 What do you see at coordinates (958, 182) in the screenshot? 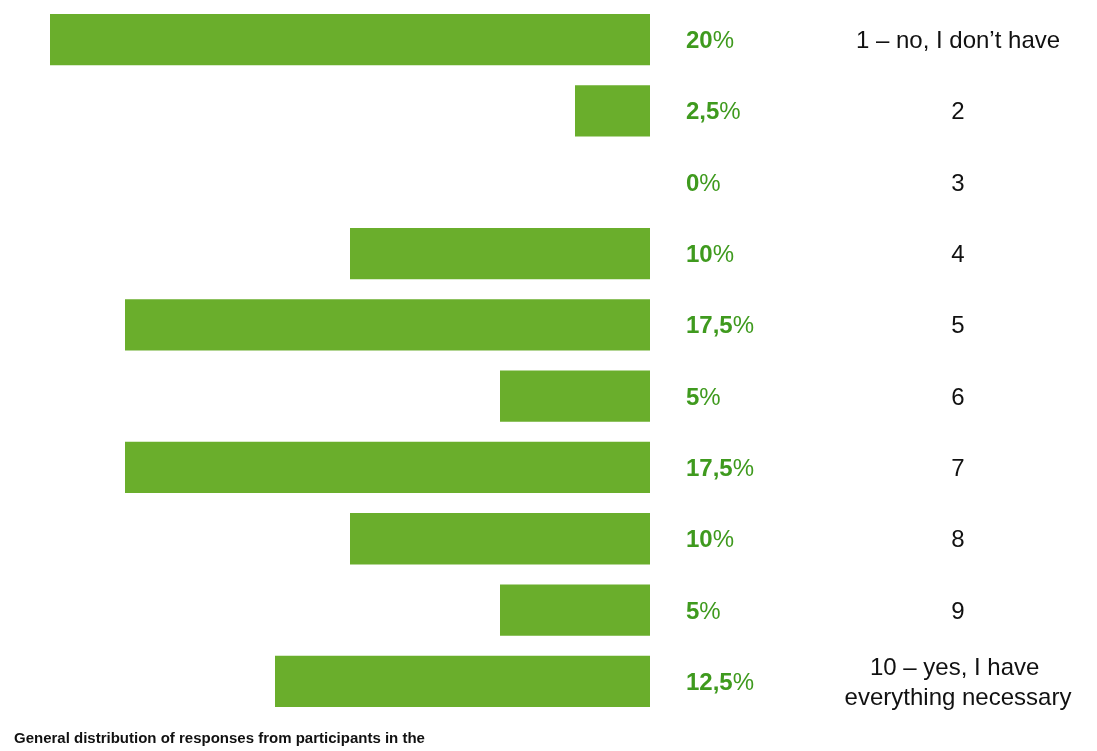
I see `y-tick-label: 3` at bounding box center [958, 182].